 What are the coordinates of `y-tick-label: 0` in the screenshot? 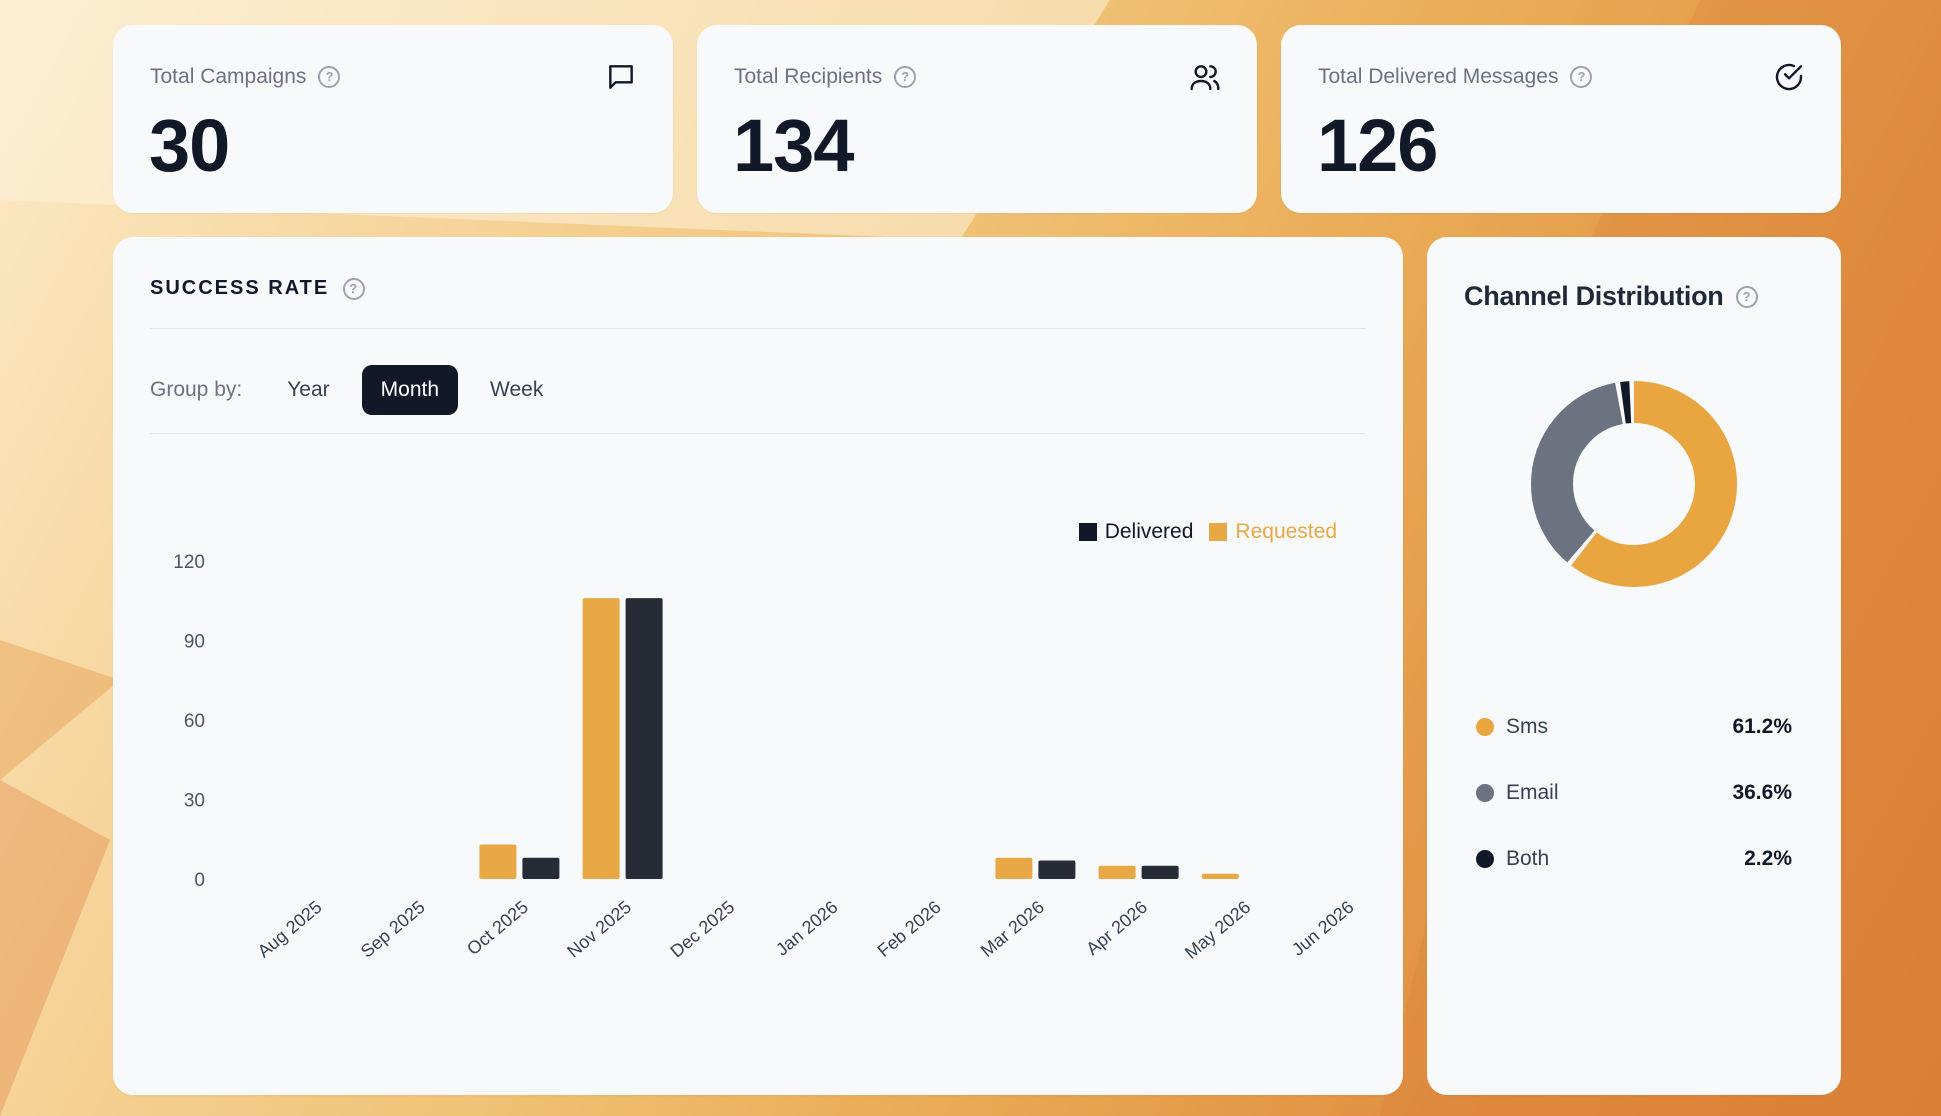 It's located at (199, 880).